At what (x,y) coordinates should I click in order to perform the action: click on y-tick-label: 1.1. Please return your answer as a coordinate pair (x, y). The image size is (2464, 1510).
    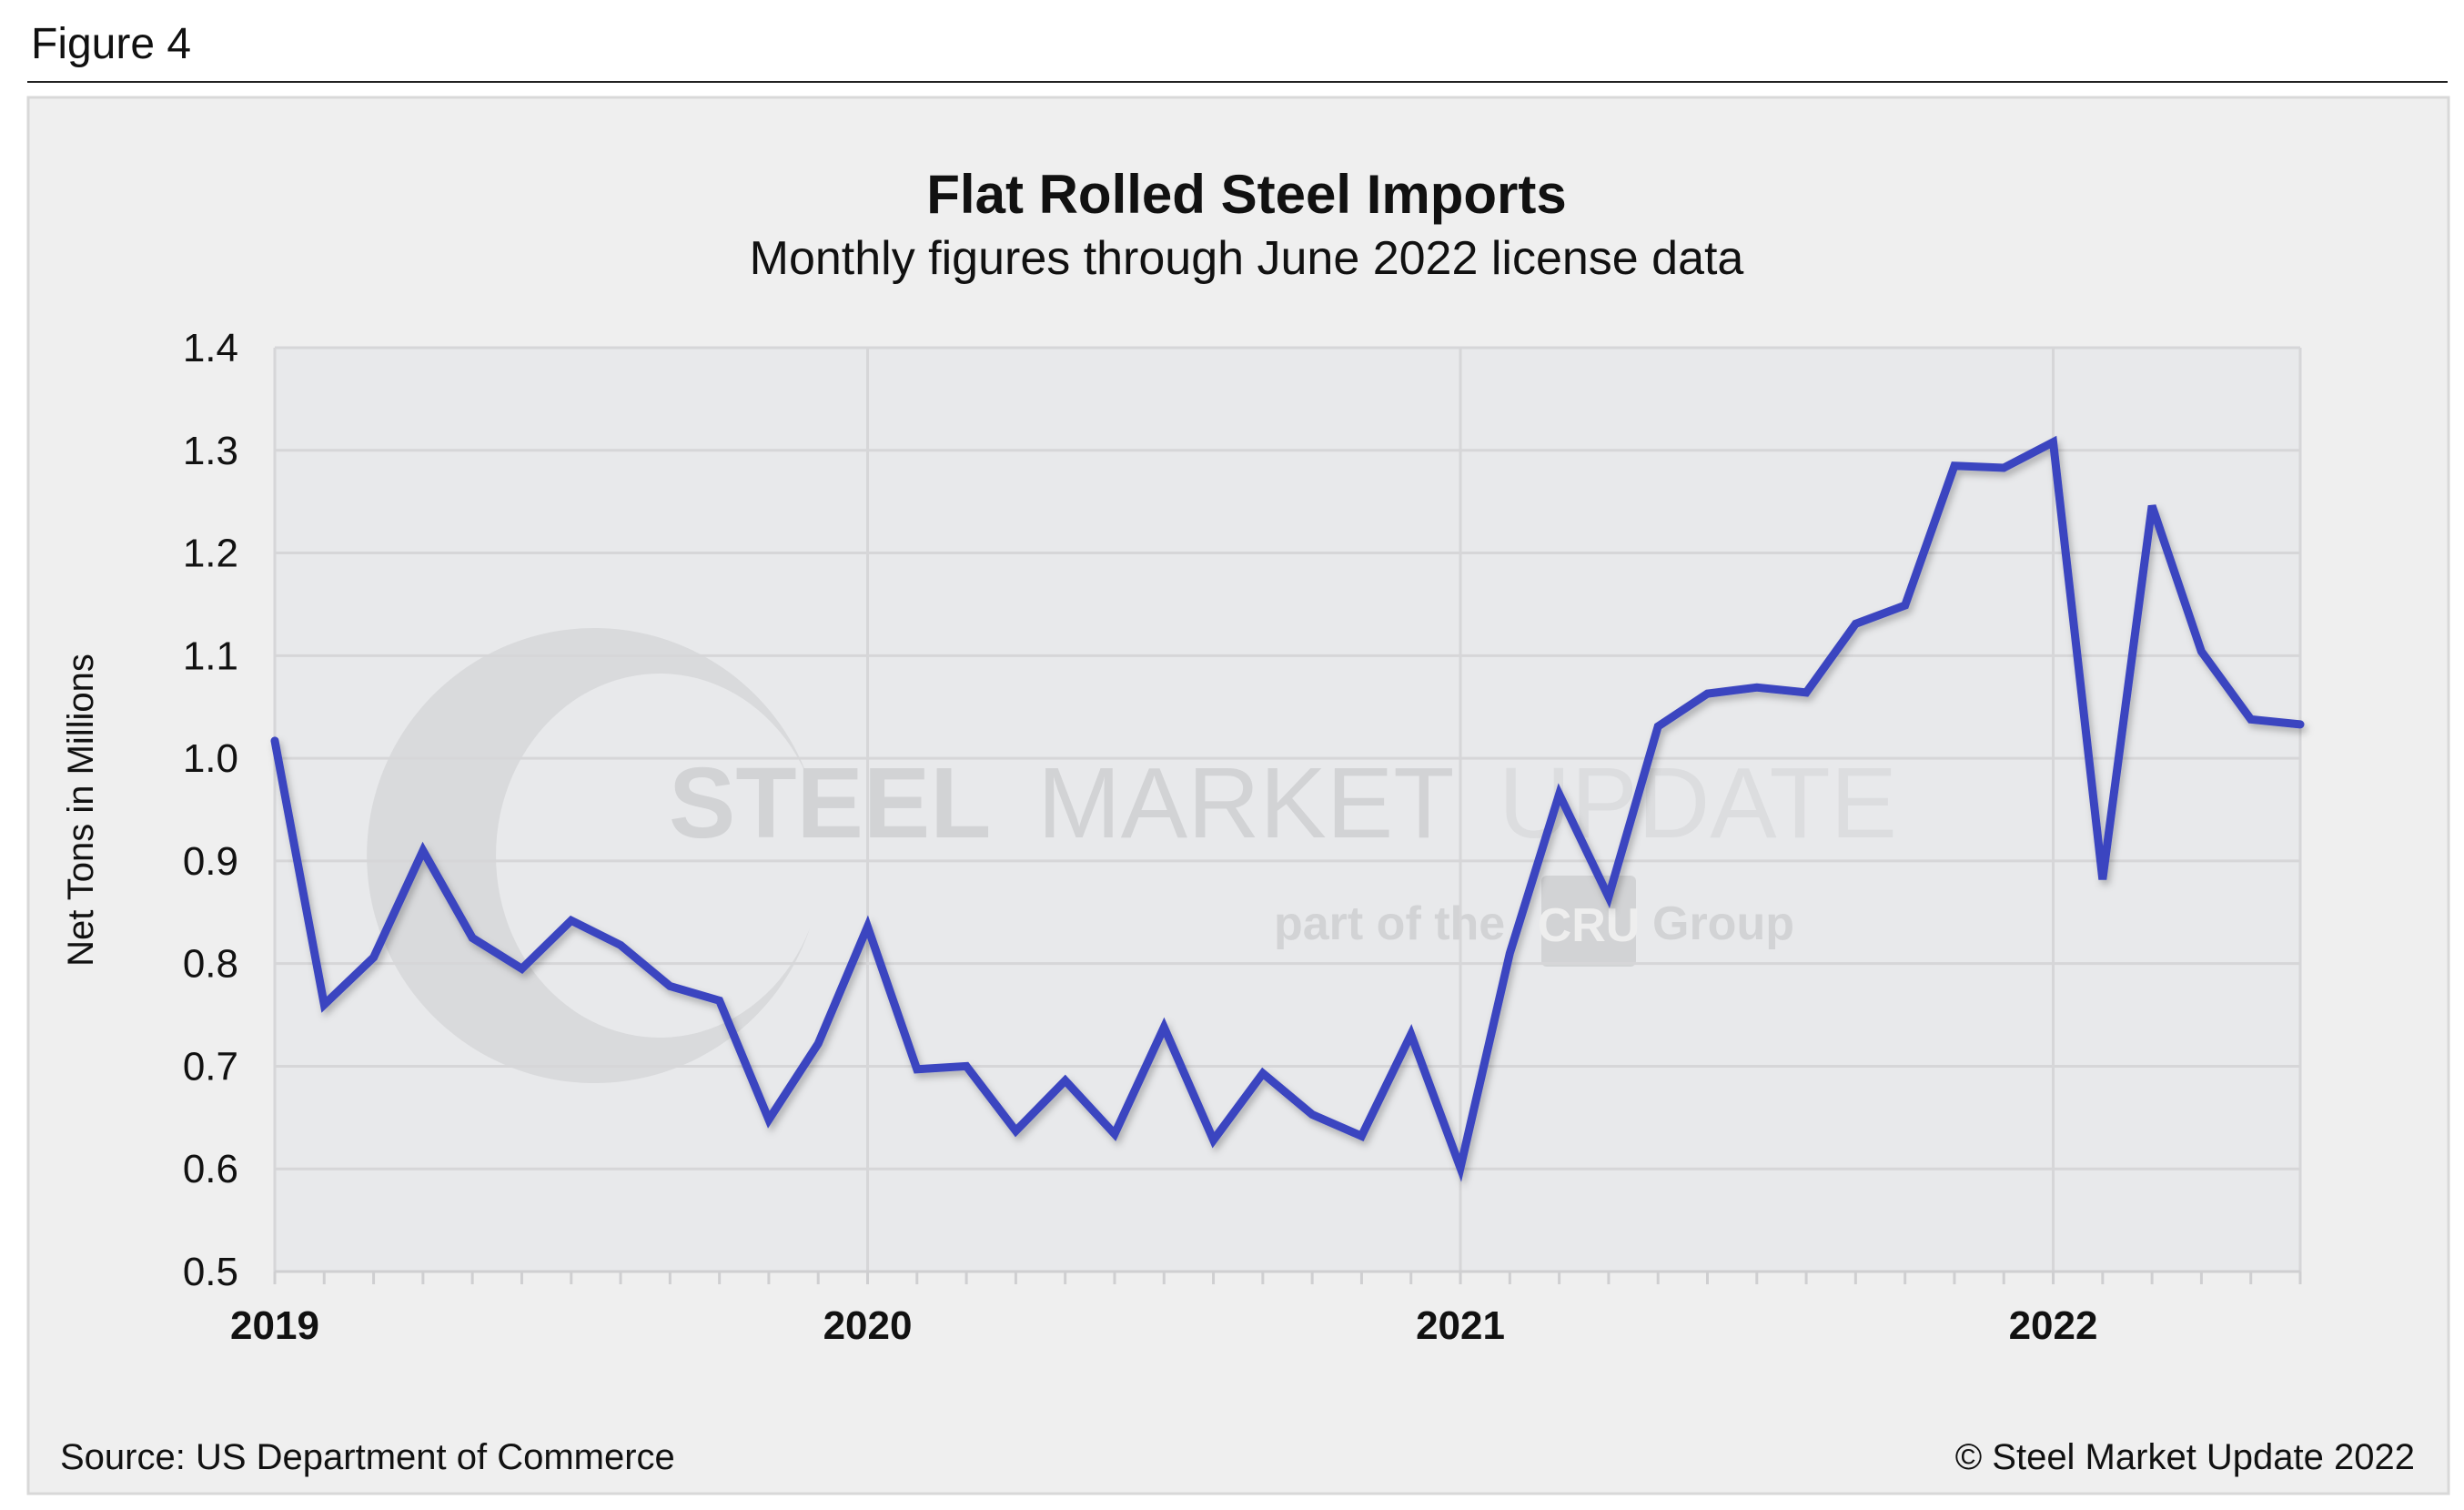
    Looking at the image, I should click on (210, 656).